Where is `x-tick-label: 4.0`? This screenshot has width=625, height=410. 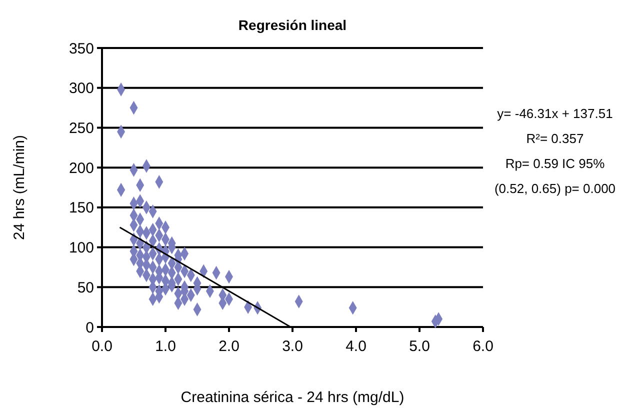
x-tick-label: 4.0 is located at coordinates (356, 346).